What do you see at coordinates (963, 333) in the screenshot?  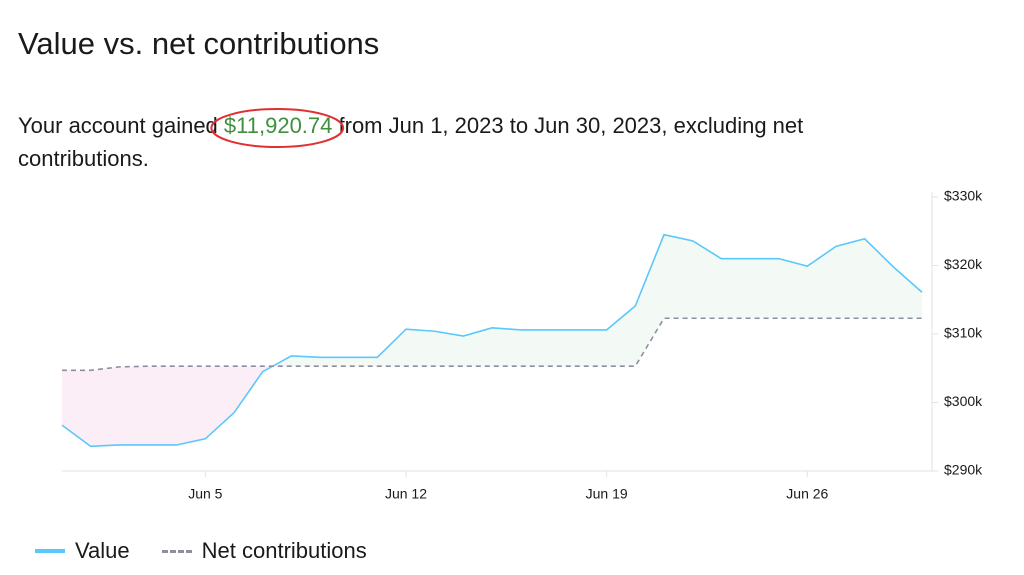 I see `y-tick-label: $310k` at bounding box center [963, 333].